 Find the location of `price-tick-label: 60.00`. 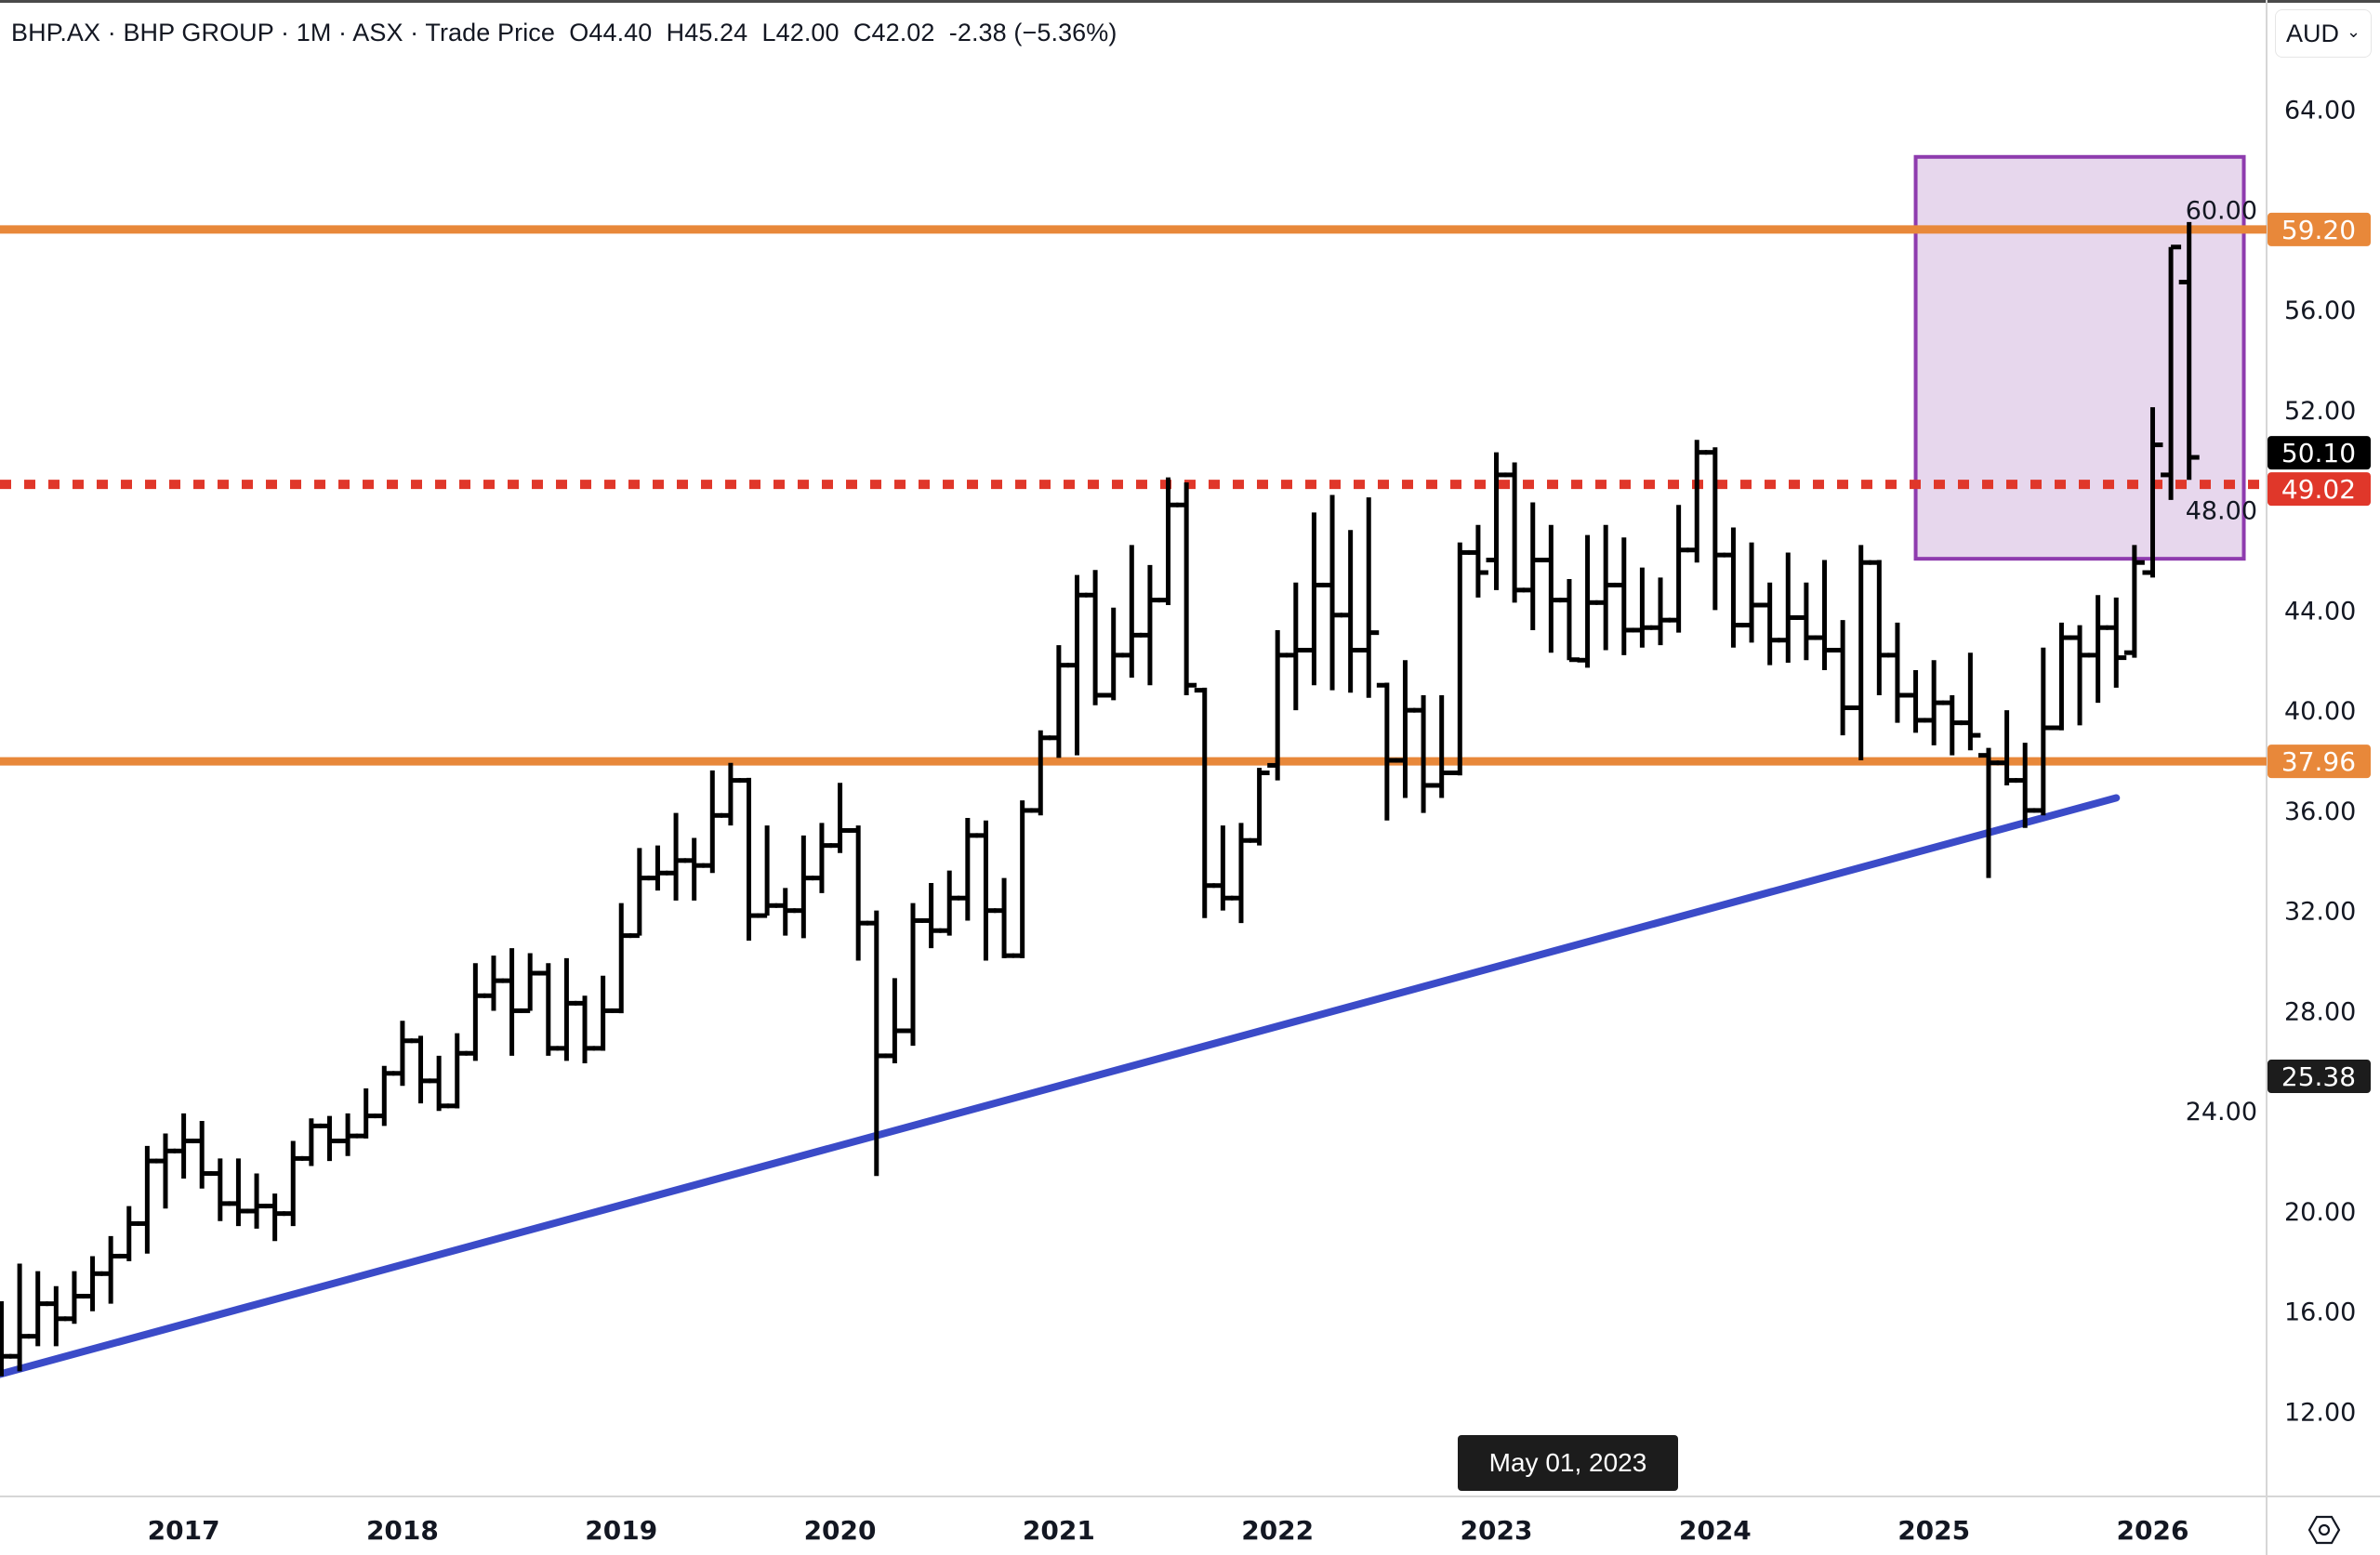

price-tick-label: 60.00 is located at coordinates (2221, 210).